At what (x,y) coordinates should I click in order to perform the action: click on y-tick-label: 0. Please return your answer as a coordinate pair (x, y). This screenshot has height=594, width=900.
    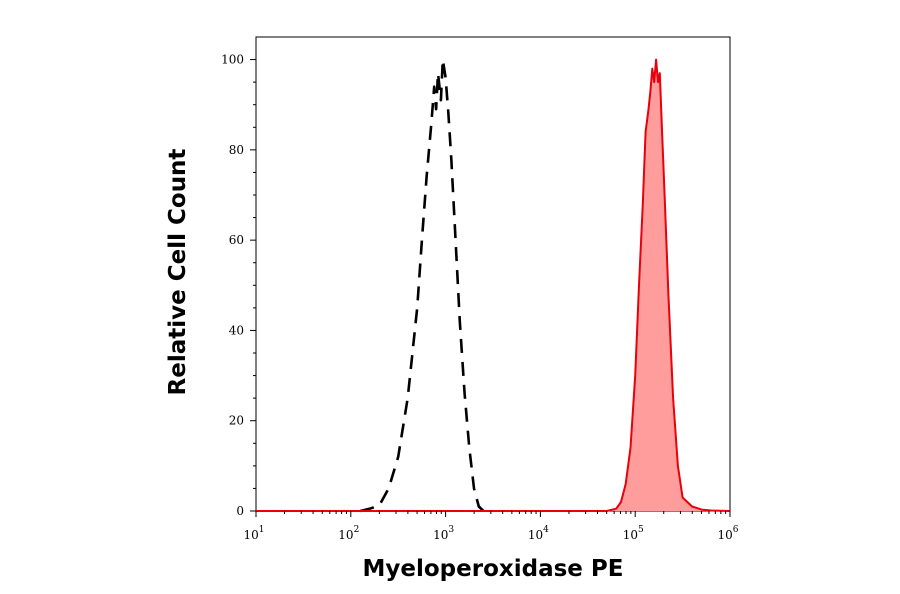
    Looking at the image, I should click on (240, 511).